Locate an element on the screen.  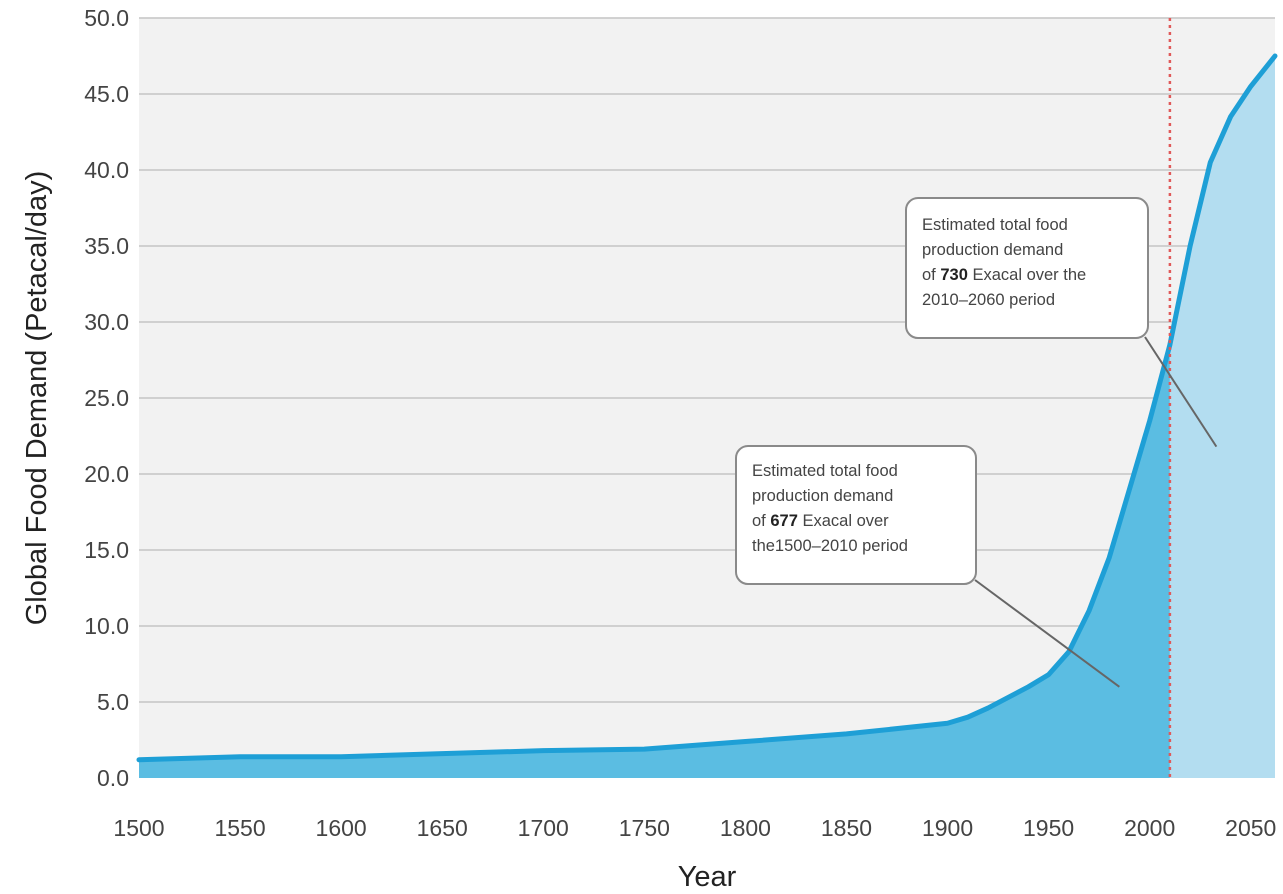
x-axis-title: Year is located at coordinates (707, 877).